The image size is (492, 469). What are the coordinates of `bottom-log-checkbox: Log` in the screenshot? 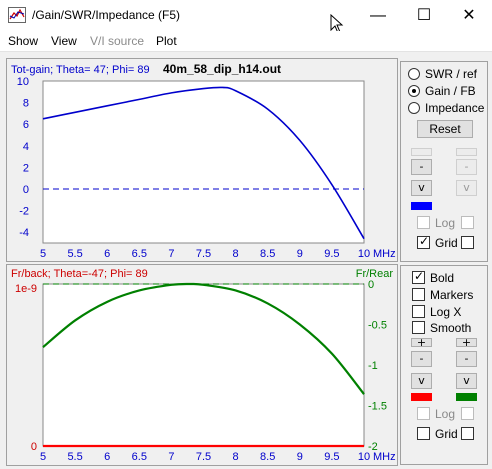 It's located at (436, 413).